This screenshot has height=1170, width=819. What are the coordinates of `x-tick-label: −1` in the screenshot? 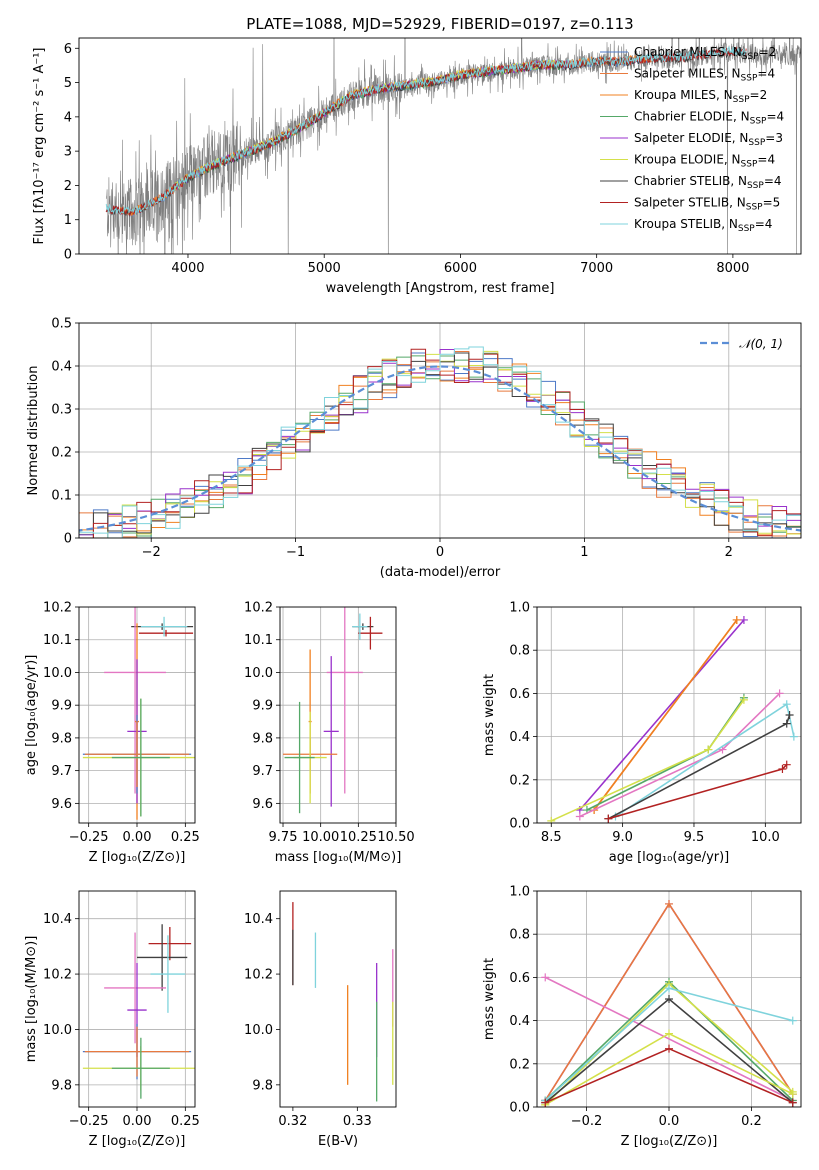 It's located at (295, 552).